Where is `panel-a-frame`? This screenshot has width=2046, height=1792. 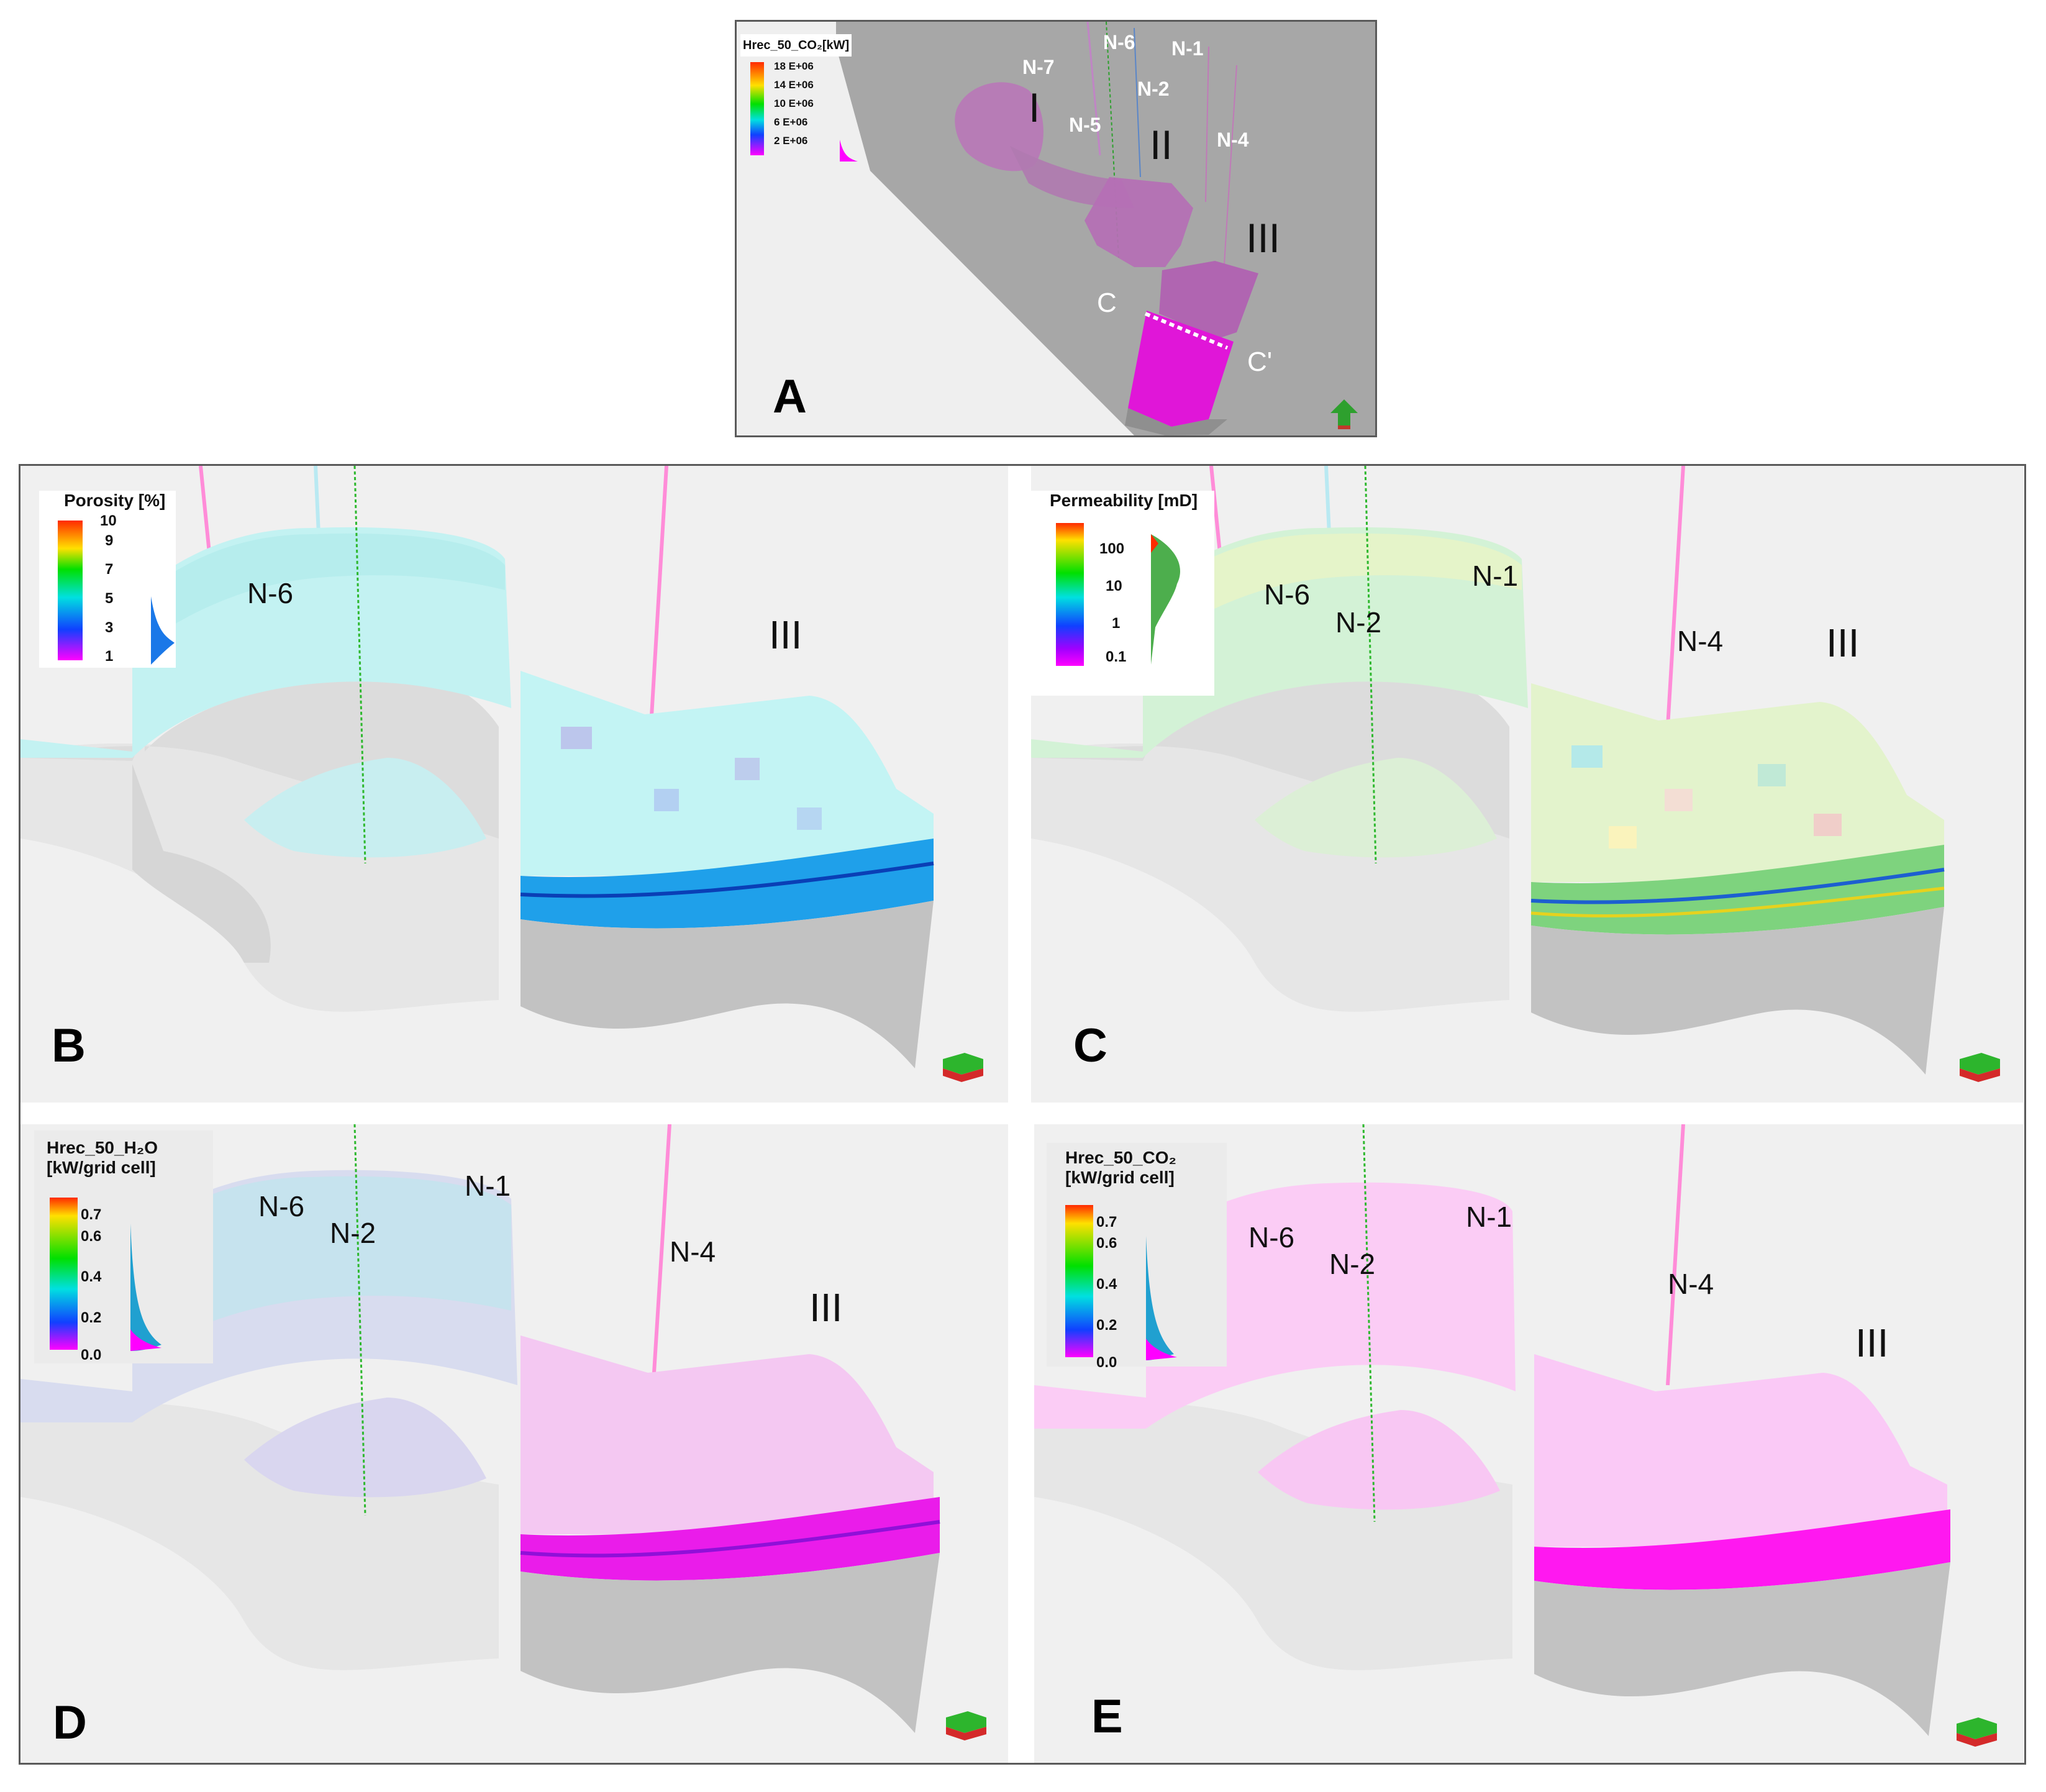 panel-a-frame is located at coordinates (1056, 228).